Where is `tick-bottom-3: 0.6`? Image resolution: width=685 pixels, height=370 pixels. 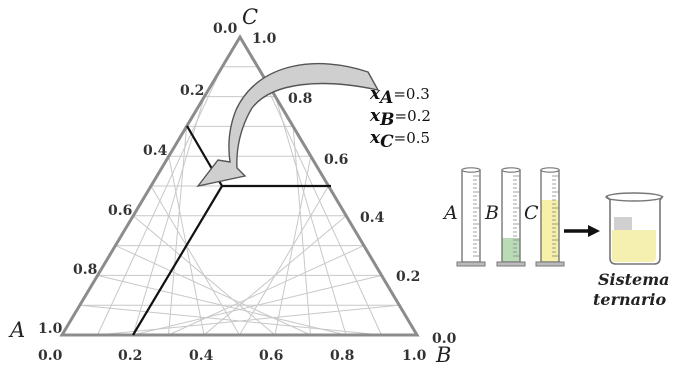
tick-bottom-3: 0.6 is located at coordinates (271, 356).